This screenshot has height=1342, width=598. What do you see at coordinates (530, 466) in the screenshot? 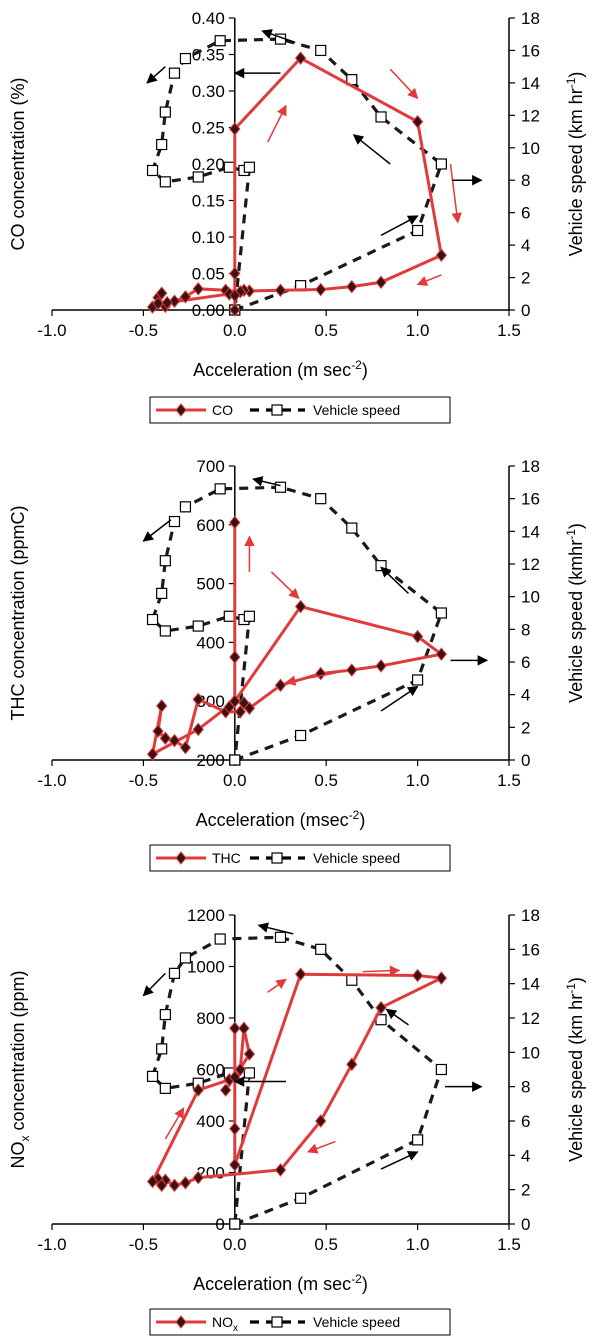
I see `y2-tick-label: 18` at bounding box center [530, 466].